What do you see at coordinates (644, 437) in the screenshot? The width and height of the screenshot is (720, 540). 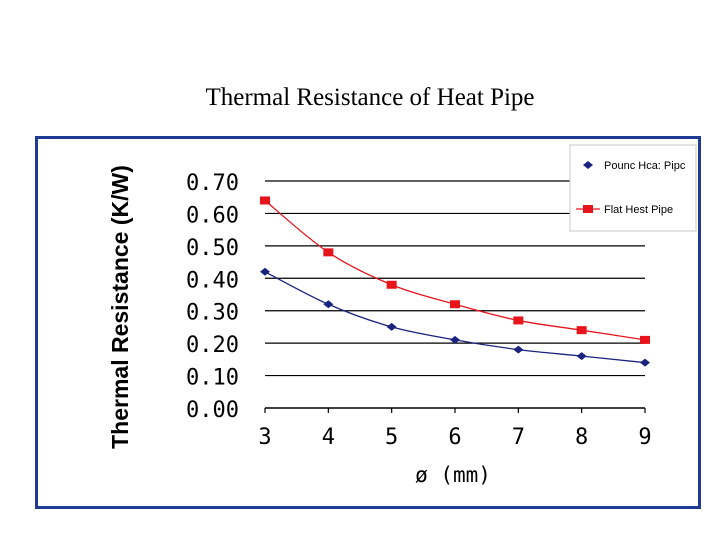 I see `x-tick-label: 9` at bounding box center [644, 437].